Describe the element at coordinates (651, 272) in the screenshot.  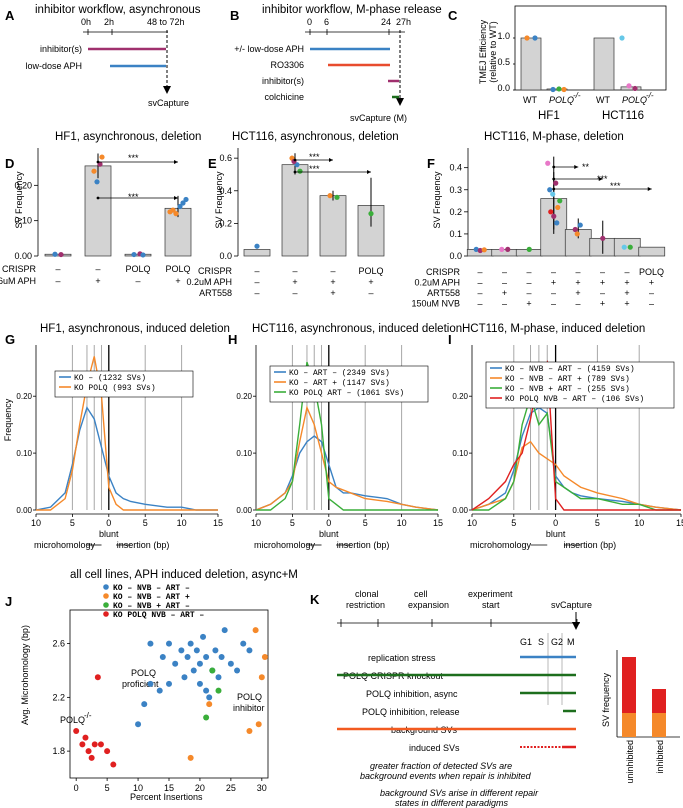
I see `condition-value: POLQ` at that location.